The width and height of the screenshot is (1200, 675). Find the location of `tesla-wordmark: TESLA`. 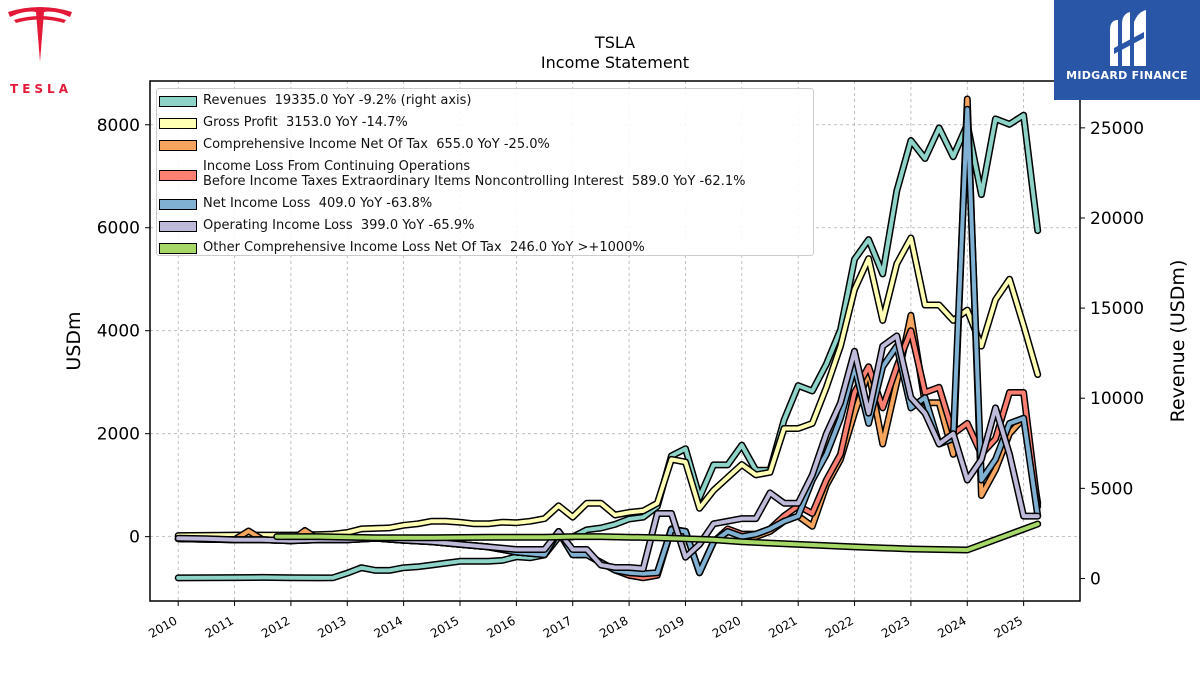

tesla-wordmark: TESLA is located at coordinates (41, 89).